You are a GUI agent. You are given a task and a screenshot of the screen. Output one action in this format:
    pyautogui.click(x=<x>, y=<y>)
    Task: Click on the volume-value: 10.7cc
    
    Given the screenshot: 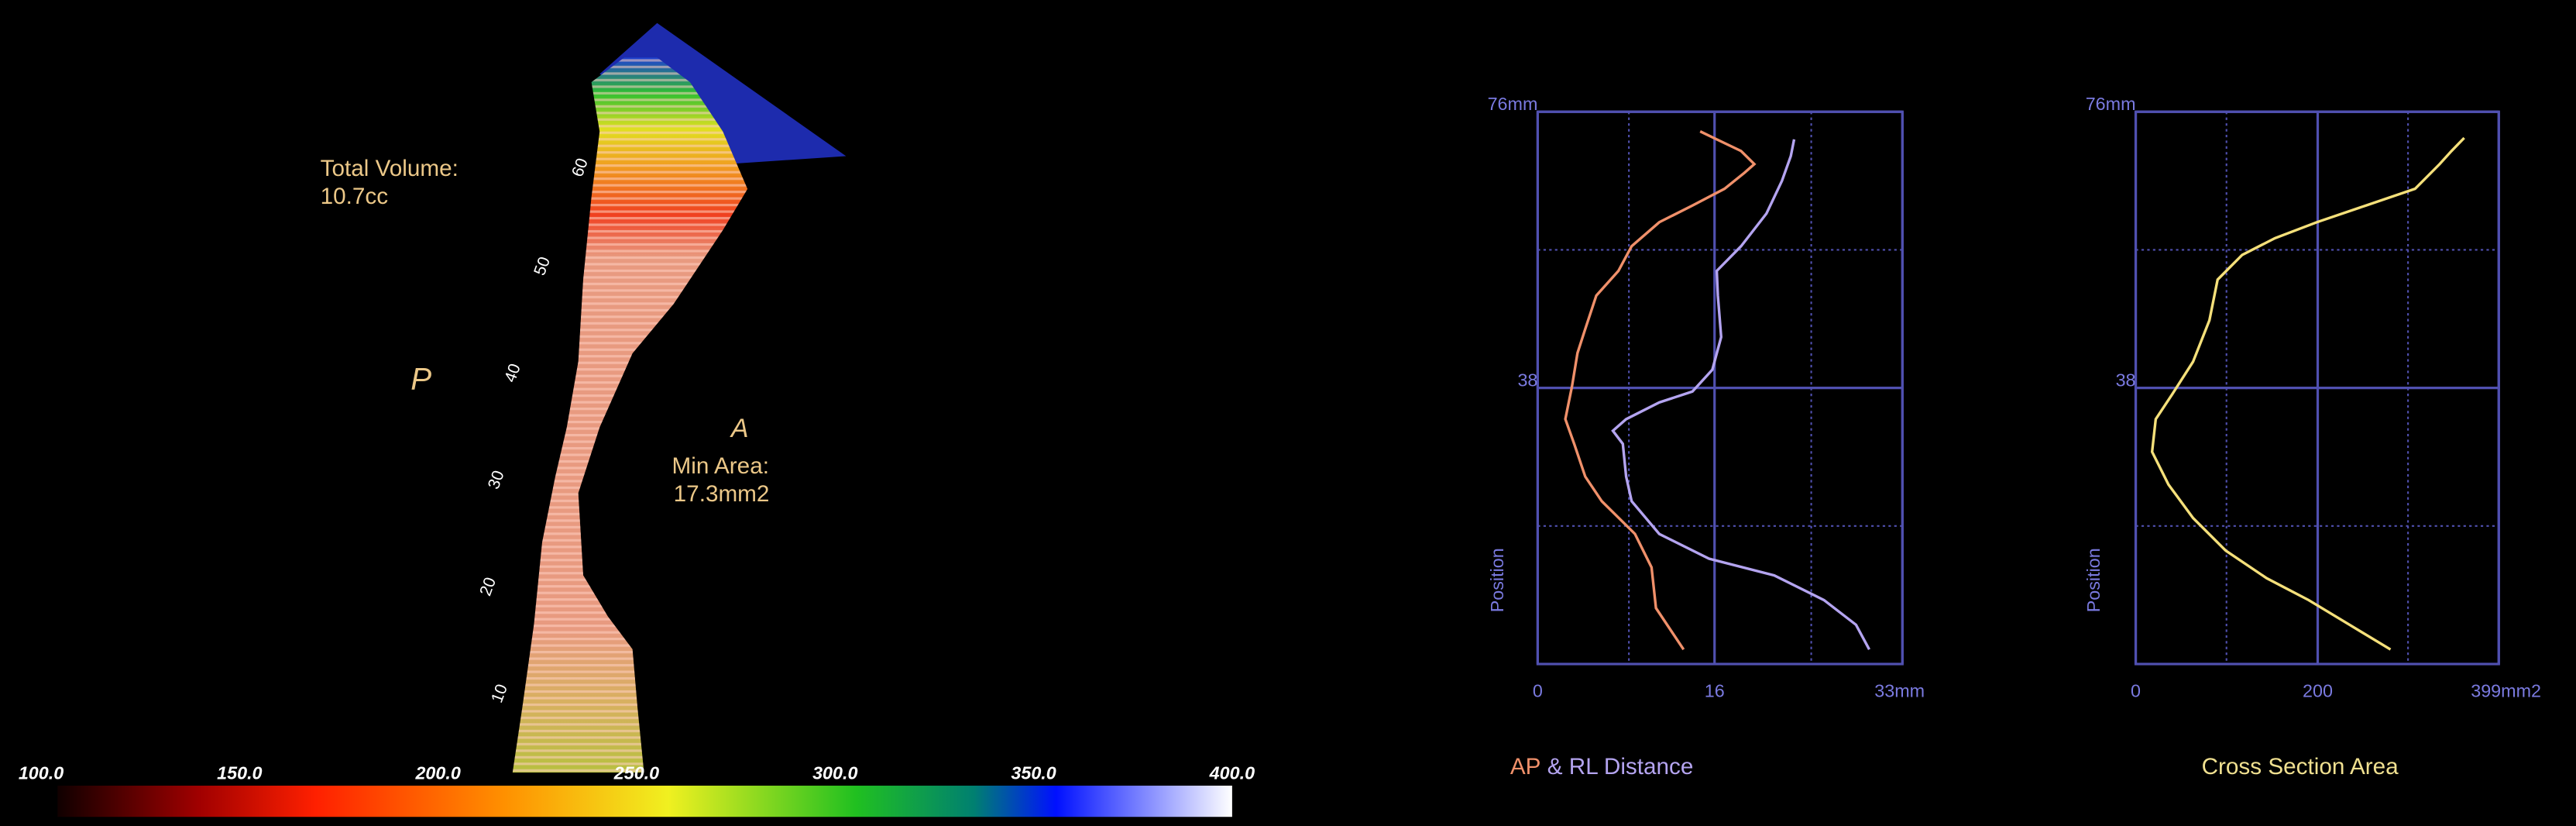 What is the action you would take?
    pyautogui.click(x=355, y=196)
    